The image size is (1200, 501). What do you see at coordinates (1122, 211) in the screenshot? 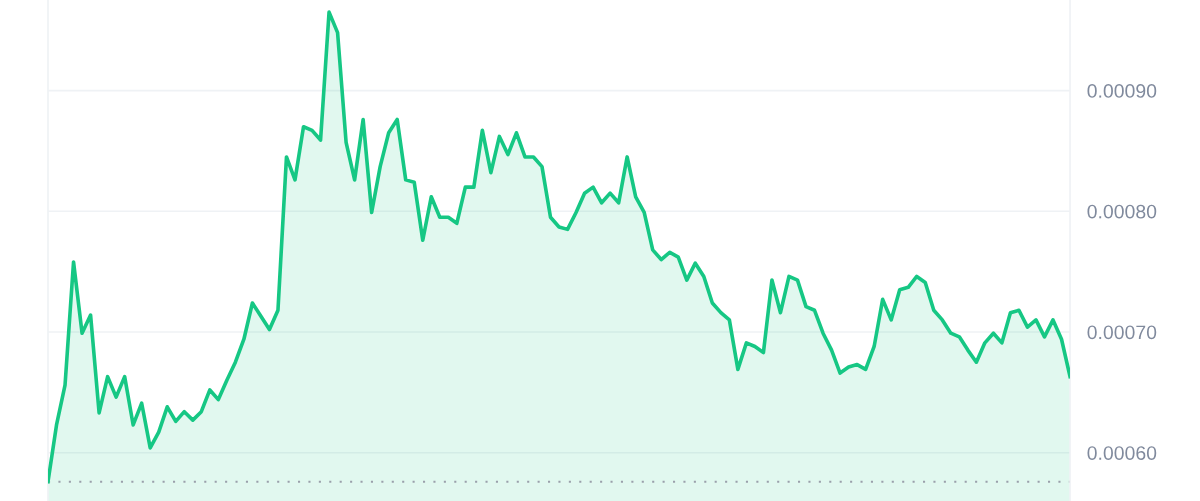
I see `y-tick-label: 0.00080` at bounding box center [1122, 211].